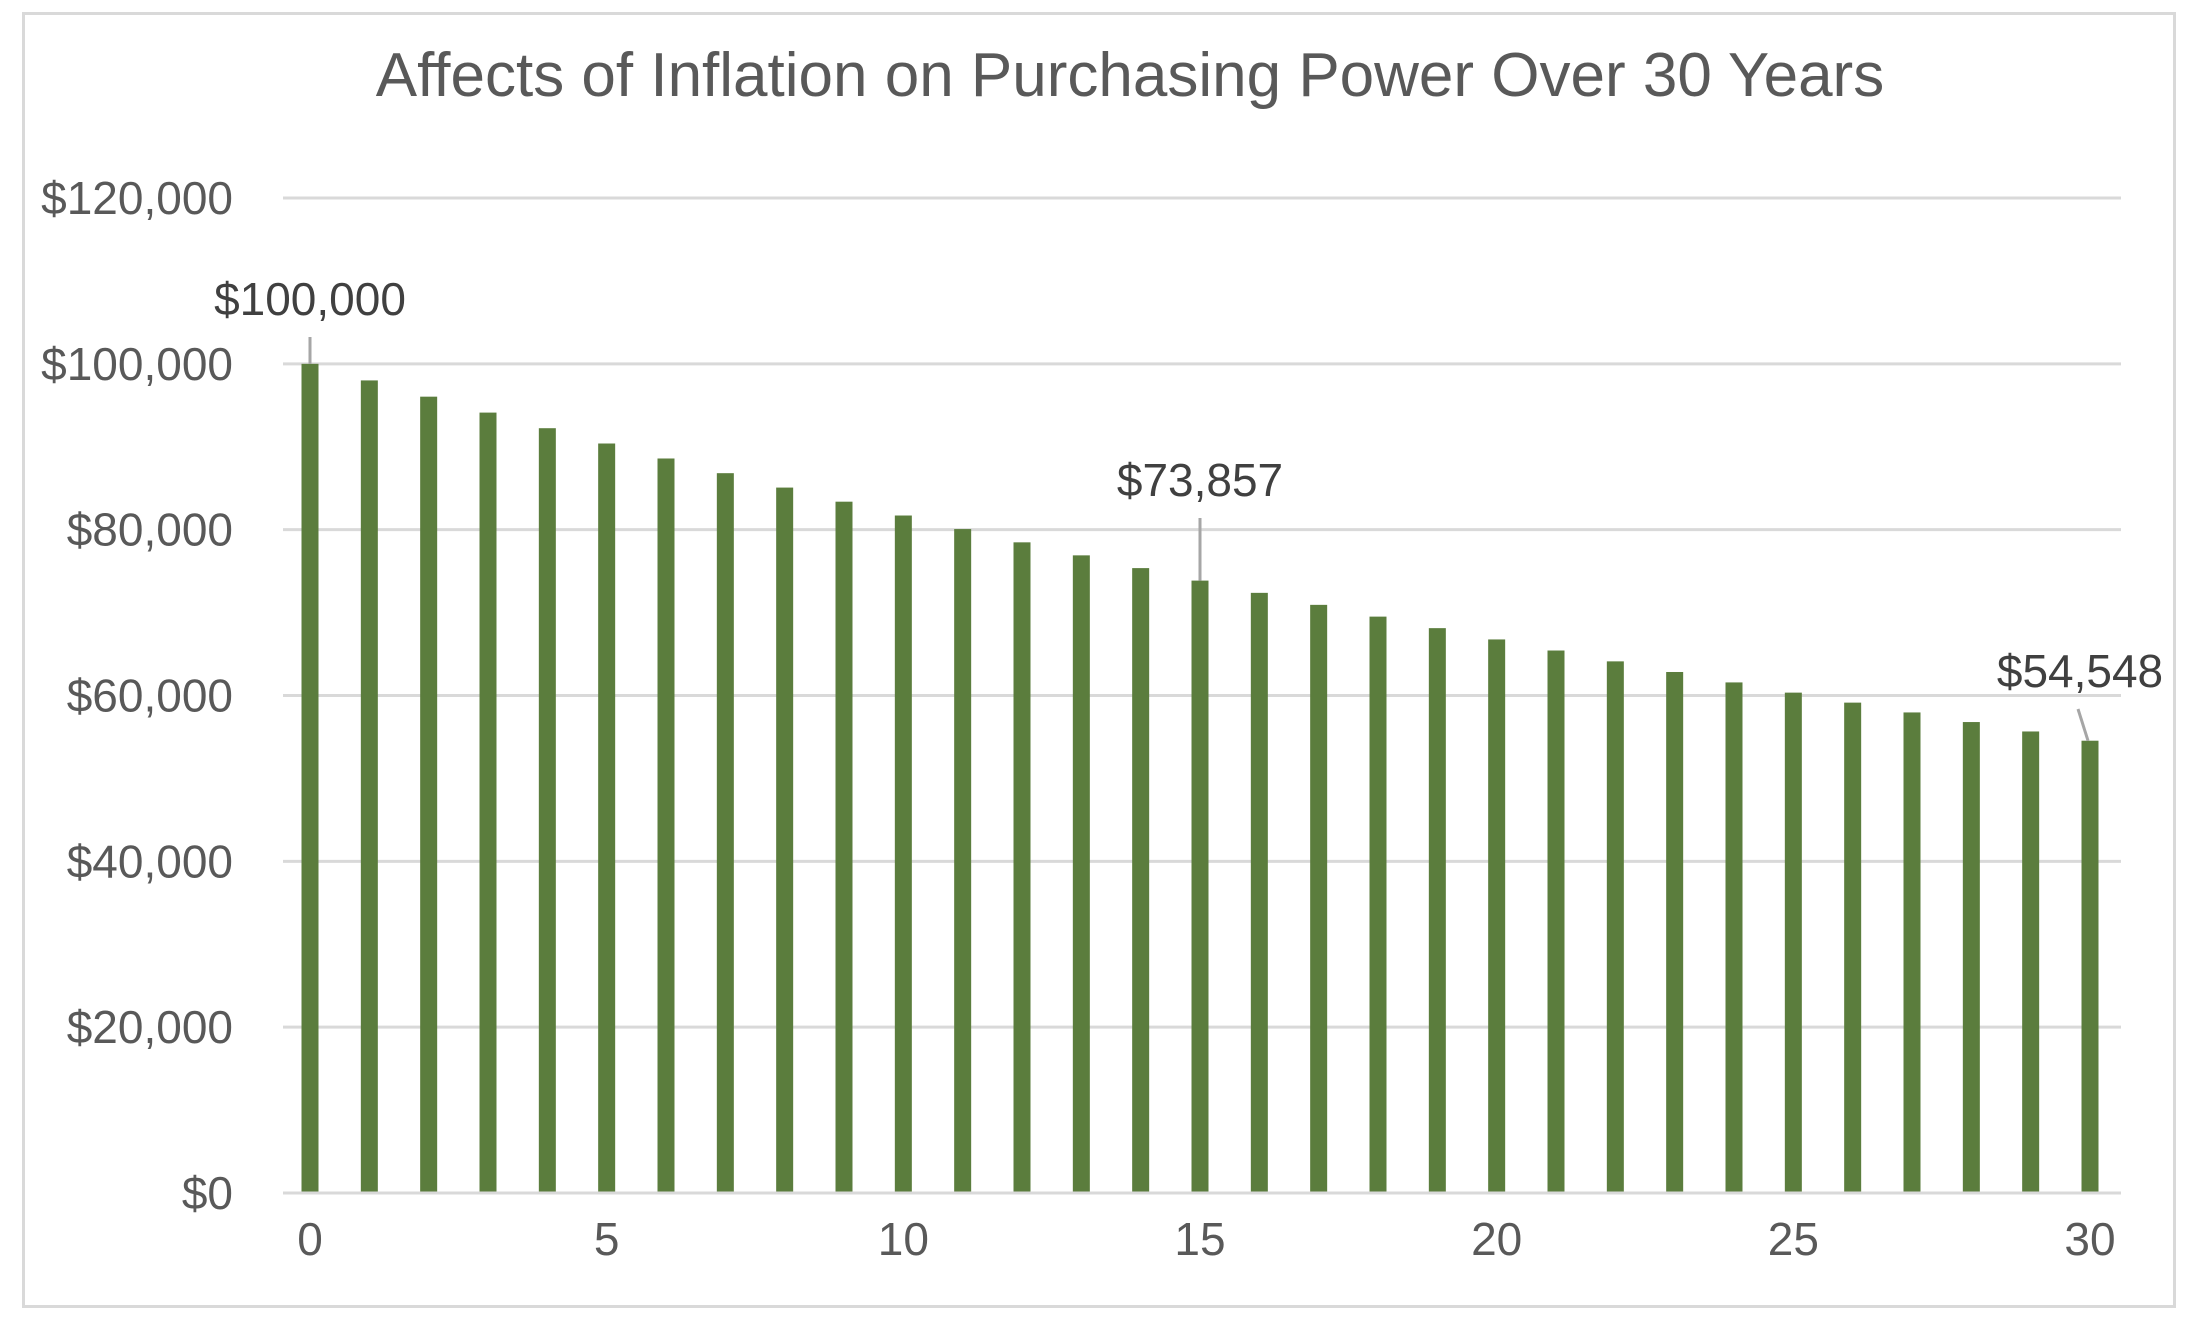  What do you see at coordinates (1793, 1239) in the screenshot?
I see `x-tick-label: 25` at bounding box center [1793, 1239].